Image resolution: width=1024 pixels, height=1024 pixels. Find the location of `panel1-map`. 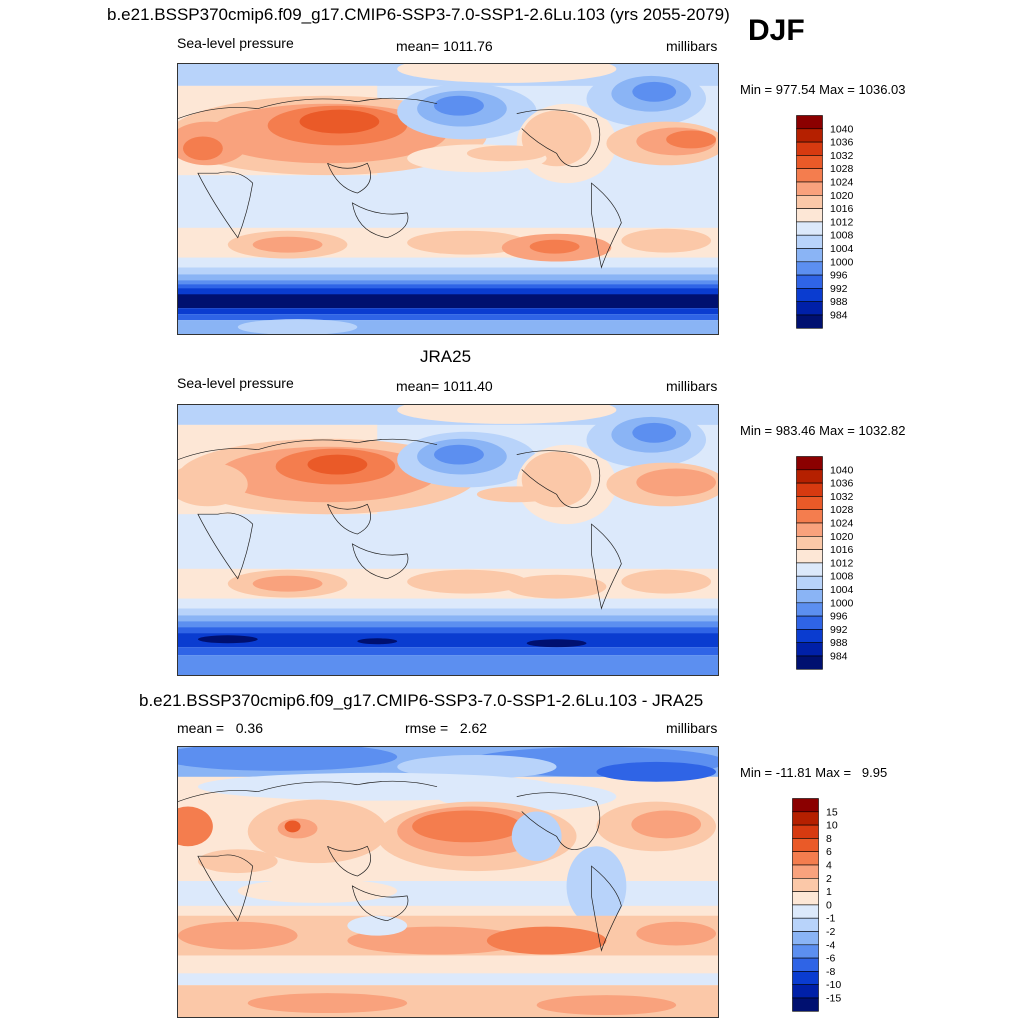

panel1-map is located at coordinates (448, 199).